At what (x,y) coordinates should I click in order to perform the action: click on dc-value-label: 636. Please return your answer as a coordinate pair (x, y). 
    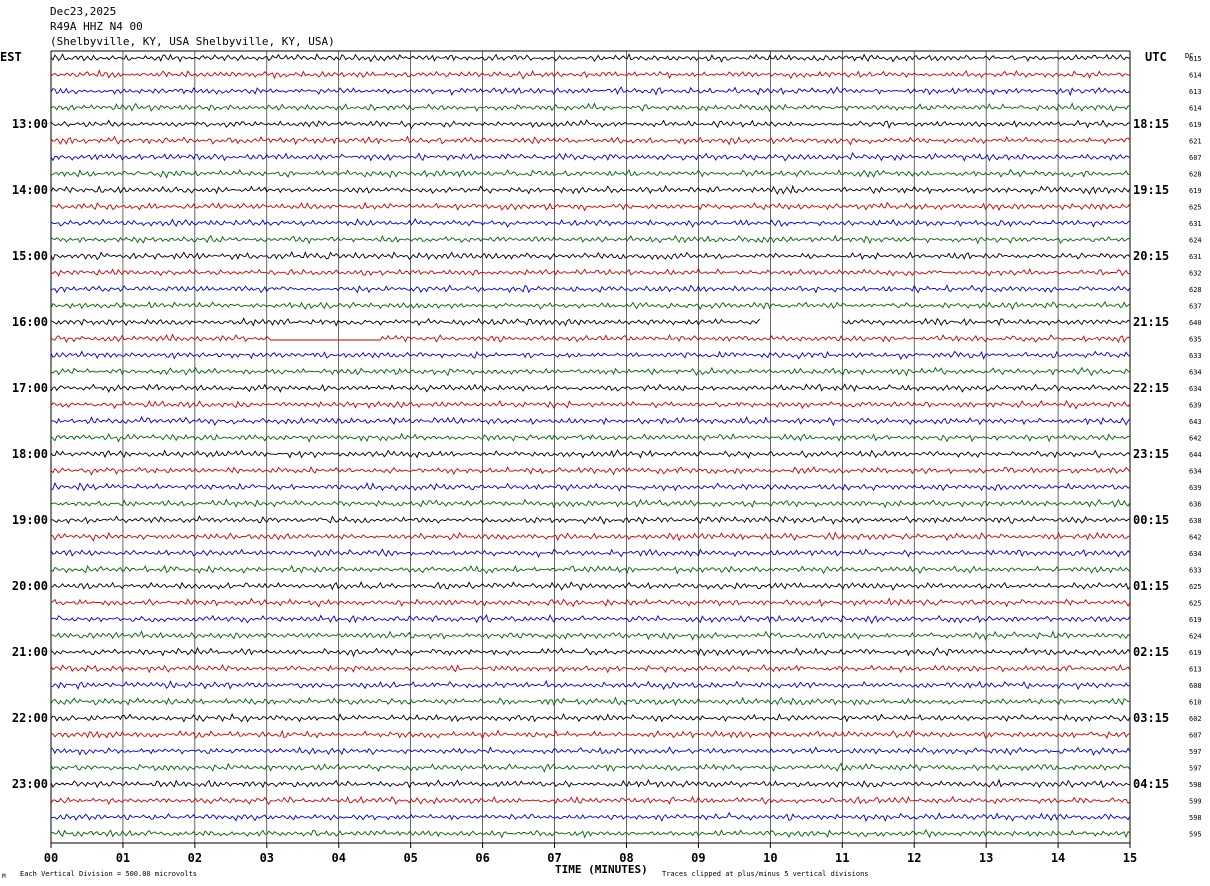
    Looking at the image, I should click on (1195, 505).